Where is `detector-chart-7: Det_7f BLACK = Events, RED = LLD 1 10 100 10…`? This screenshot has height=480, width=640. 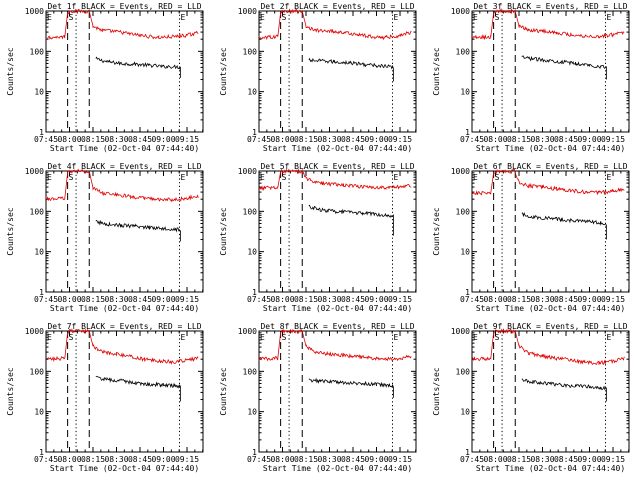
detector-chart-7: Det_7f BLACK = Events, RED = LLD 1 10 100 10… is located at coordinates (105, 397).